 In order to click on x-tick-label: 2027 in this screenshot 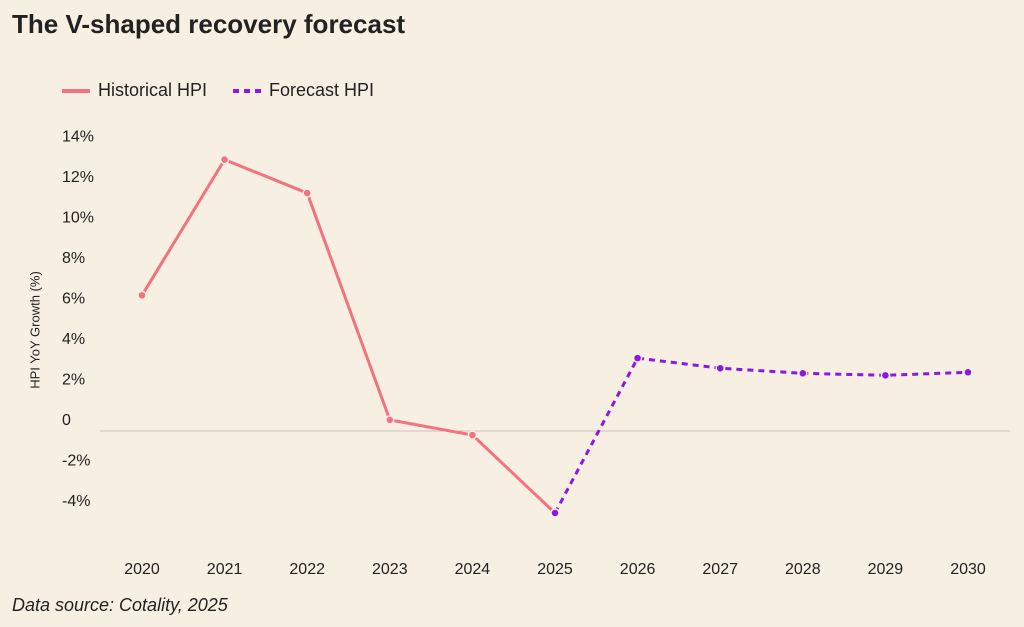, I will do `click(720, 569)`.